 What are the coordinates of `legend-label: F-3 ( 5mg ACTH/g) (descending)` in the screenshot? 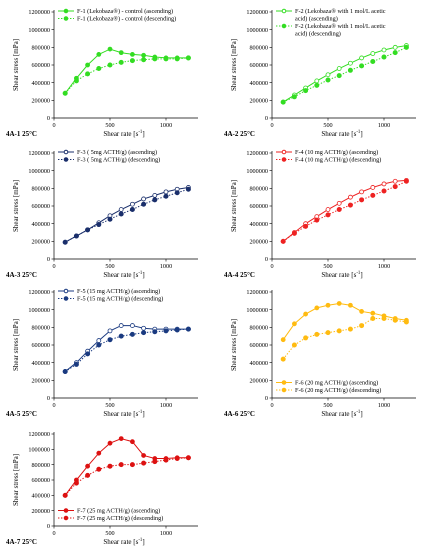 It's located at (118, 160).